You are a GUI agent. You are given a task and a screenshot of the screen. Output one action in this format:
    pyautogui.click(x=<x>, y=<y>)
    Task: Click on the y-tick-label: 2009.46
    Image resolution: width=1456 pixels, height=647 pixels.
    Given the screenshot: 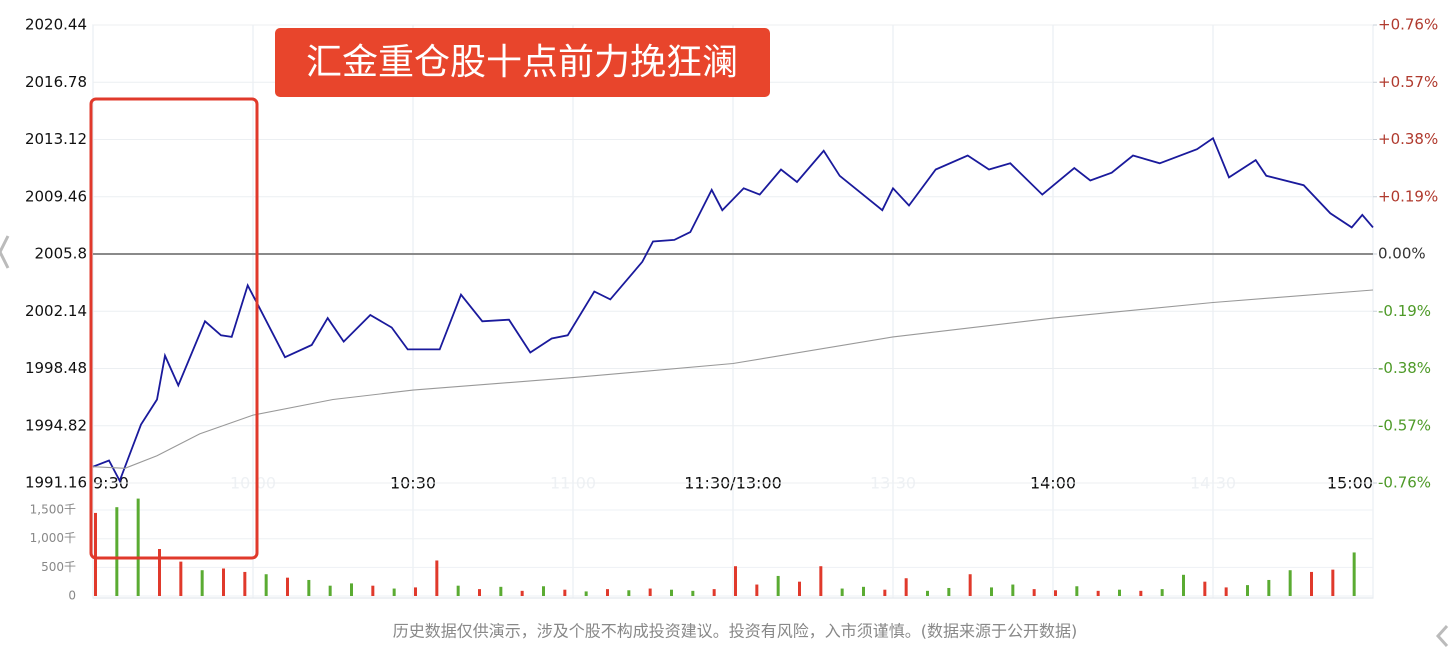 What is the action you would take?
    pyautogui.click(x=56, y=196)
    